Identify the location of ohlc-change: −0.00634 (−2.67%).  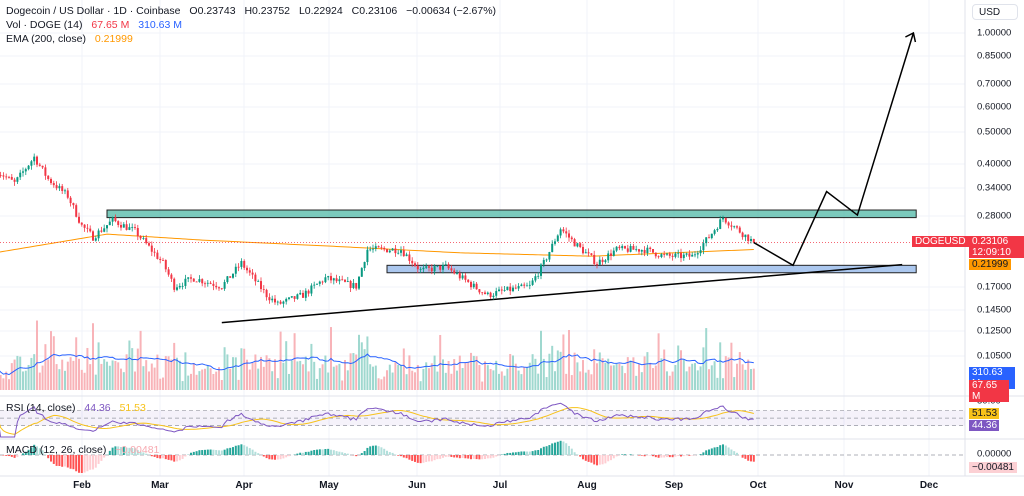
(451, 11).